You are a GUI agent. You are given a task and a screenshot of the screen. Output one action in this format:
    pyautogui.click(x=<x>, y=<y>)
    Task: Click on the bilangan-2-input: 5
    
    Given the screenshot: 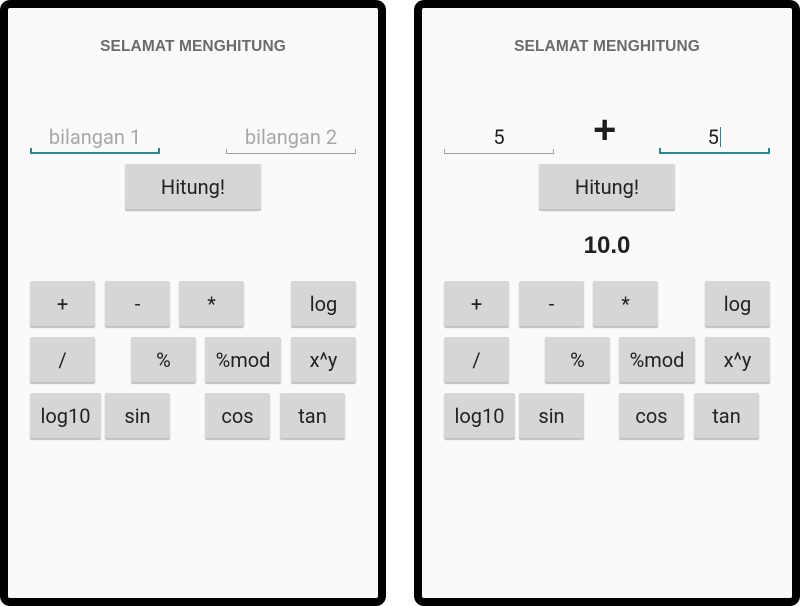 What is the action you would take?
    pyautogui.click(x=714, y=138)
    